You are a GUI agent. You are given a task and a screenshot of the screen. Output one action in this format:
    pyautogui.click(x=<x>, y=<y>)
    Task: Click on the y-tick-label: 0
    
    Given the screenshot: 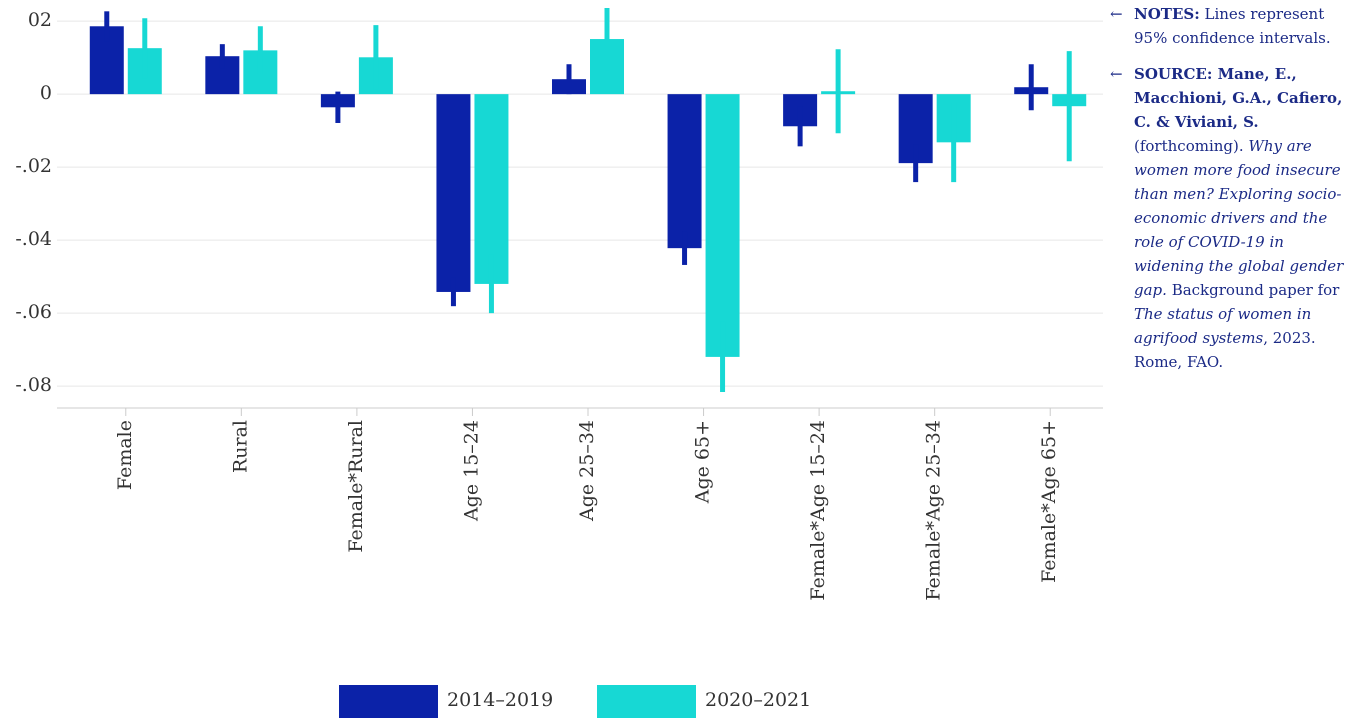 What is the action you would take?
    pyautogui.click(x=46, y=93)
    